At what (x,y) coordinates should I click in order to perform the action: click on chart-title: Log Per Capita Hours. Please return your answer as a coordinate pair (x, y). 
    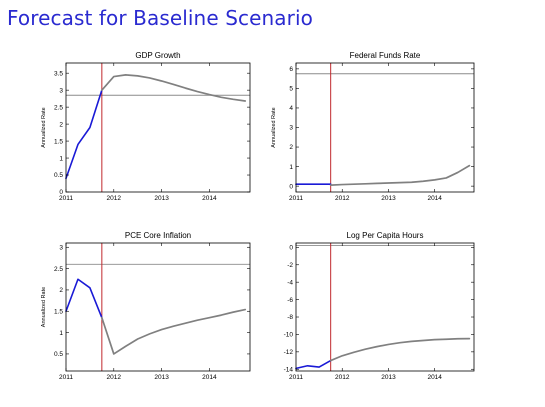
    Looking at the image, I should click on (385, 235).